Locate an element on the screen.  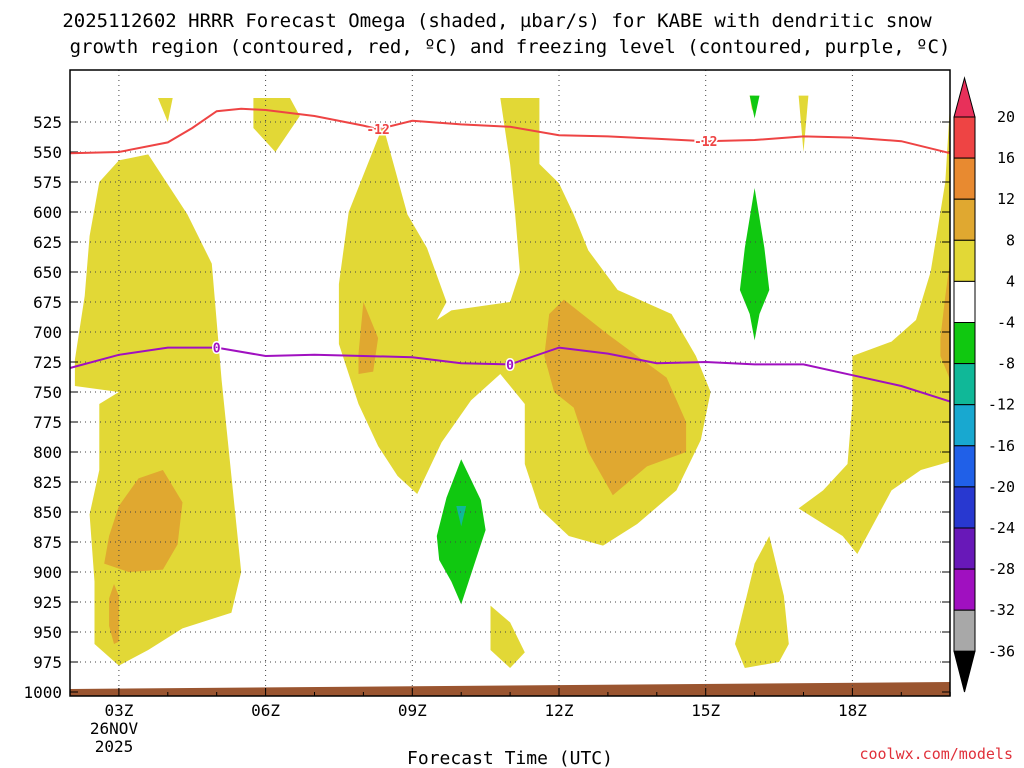
y-tick-label: 650 is located at coordinates (47, 272).